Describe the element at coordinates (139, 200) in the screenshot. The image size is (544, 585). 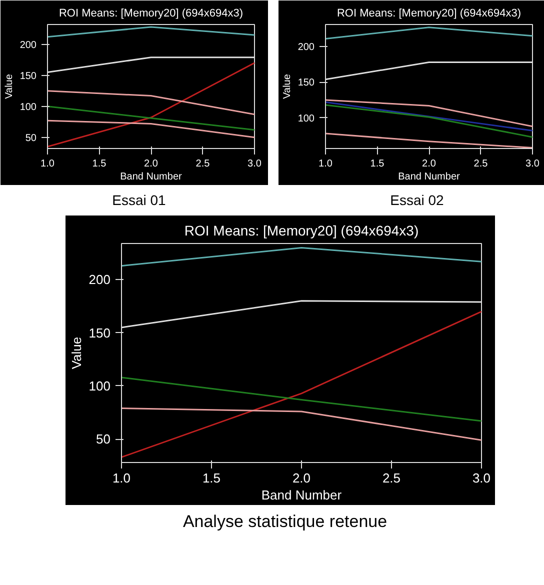
I see `text: Essai 01` at that location.